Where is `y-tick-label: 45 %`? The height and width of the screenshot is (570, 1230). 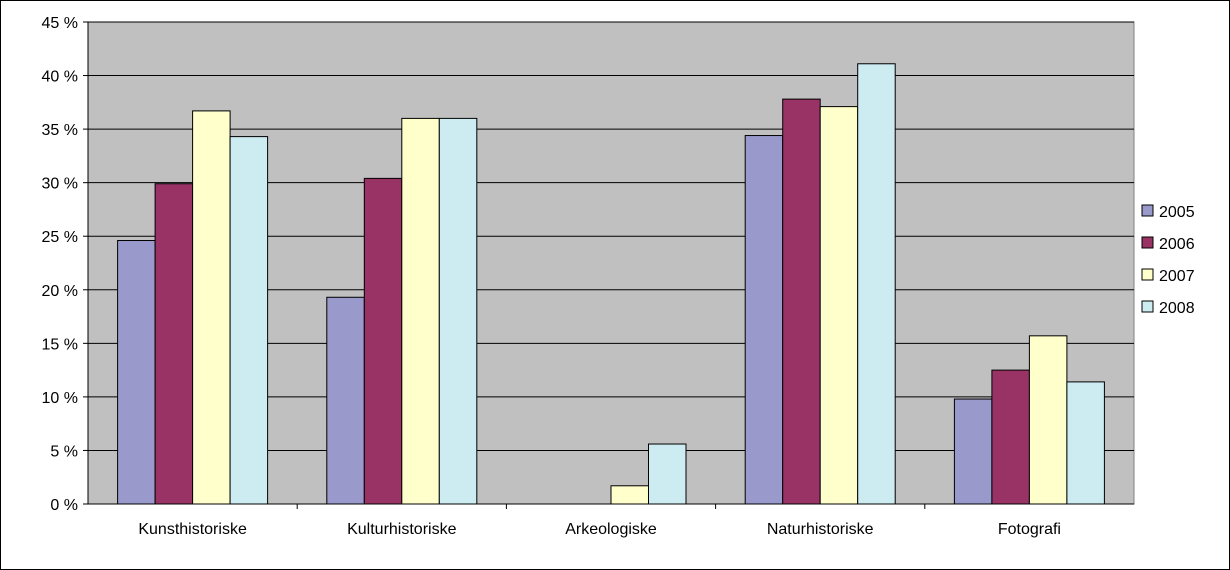
y-tick-label: 45 % is located at coordinates (60, 23).